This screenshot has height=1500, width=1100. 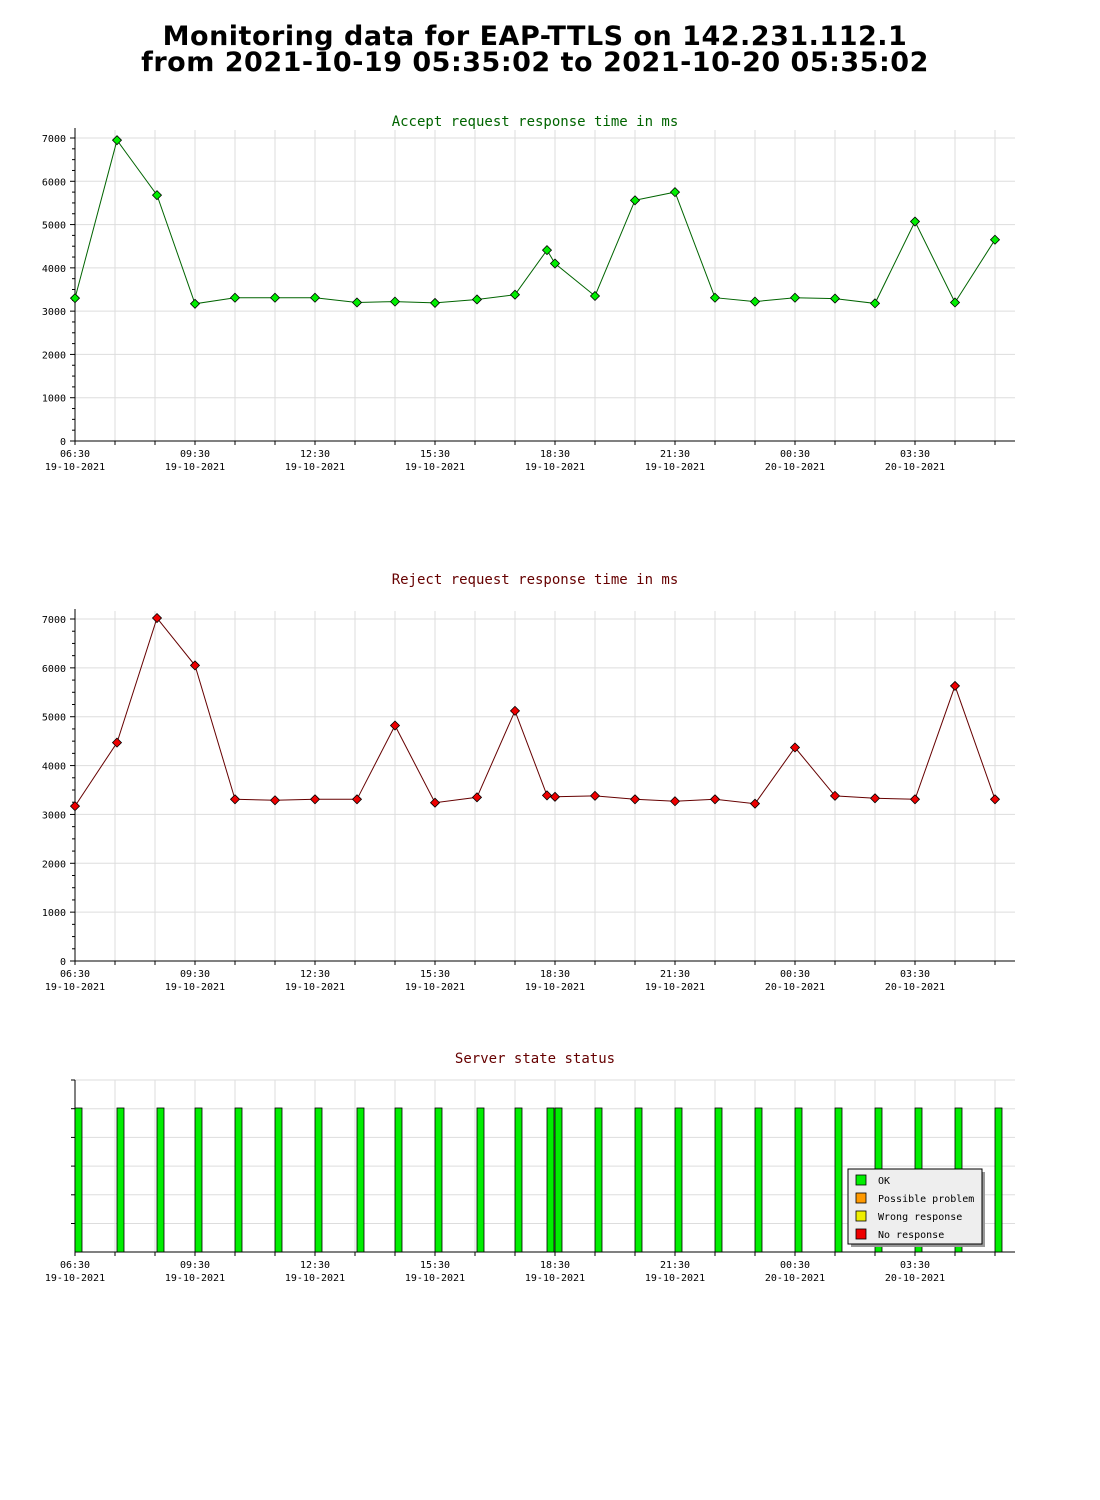 I want to click on accept-y-tick-label: 5000, so click(x=54, y=226).